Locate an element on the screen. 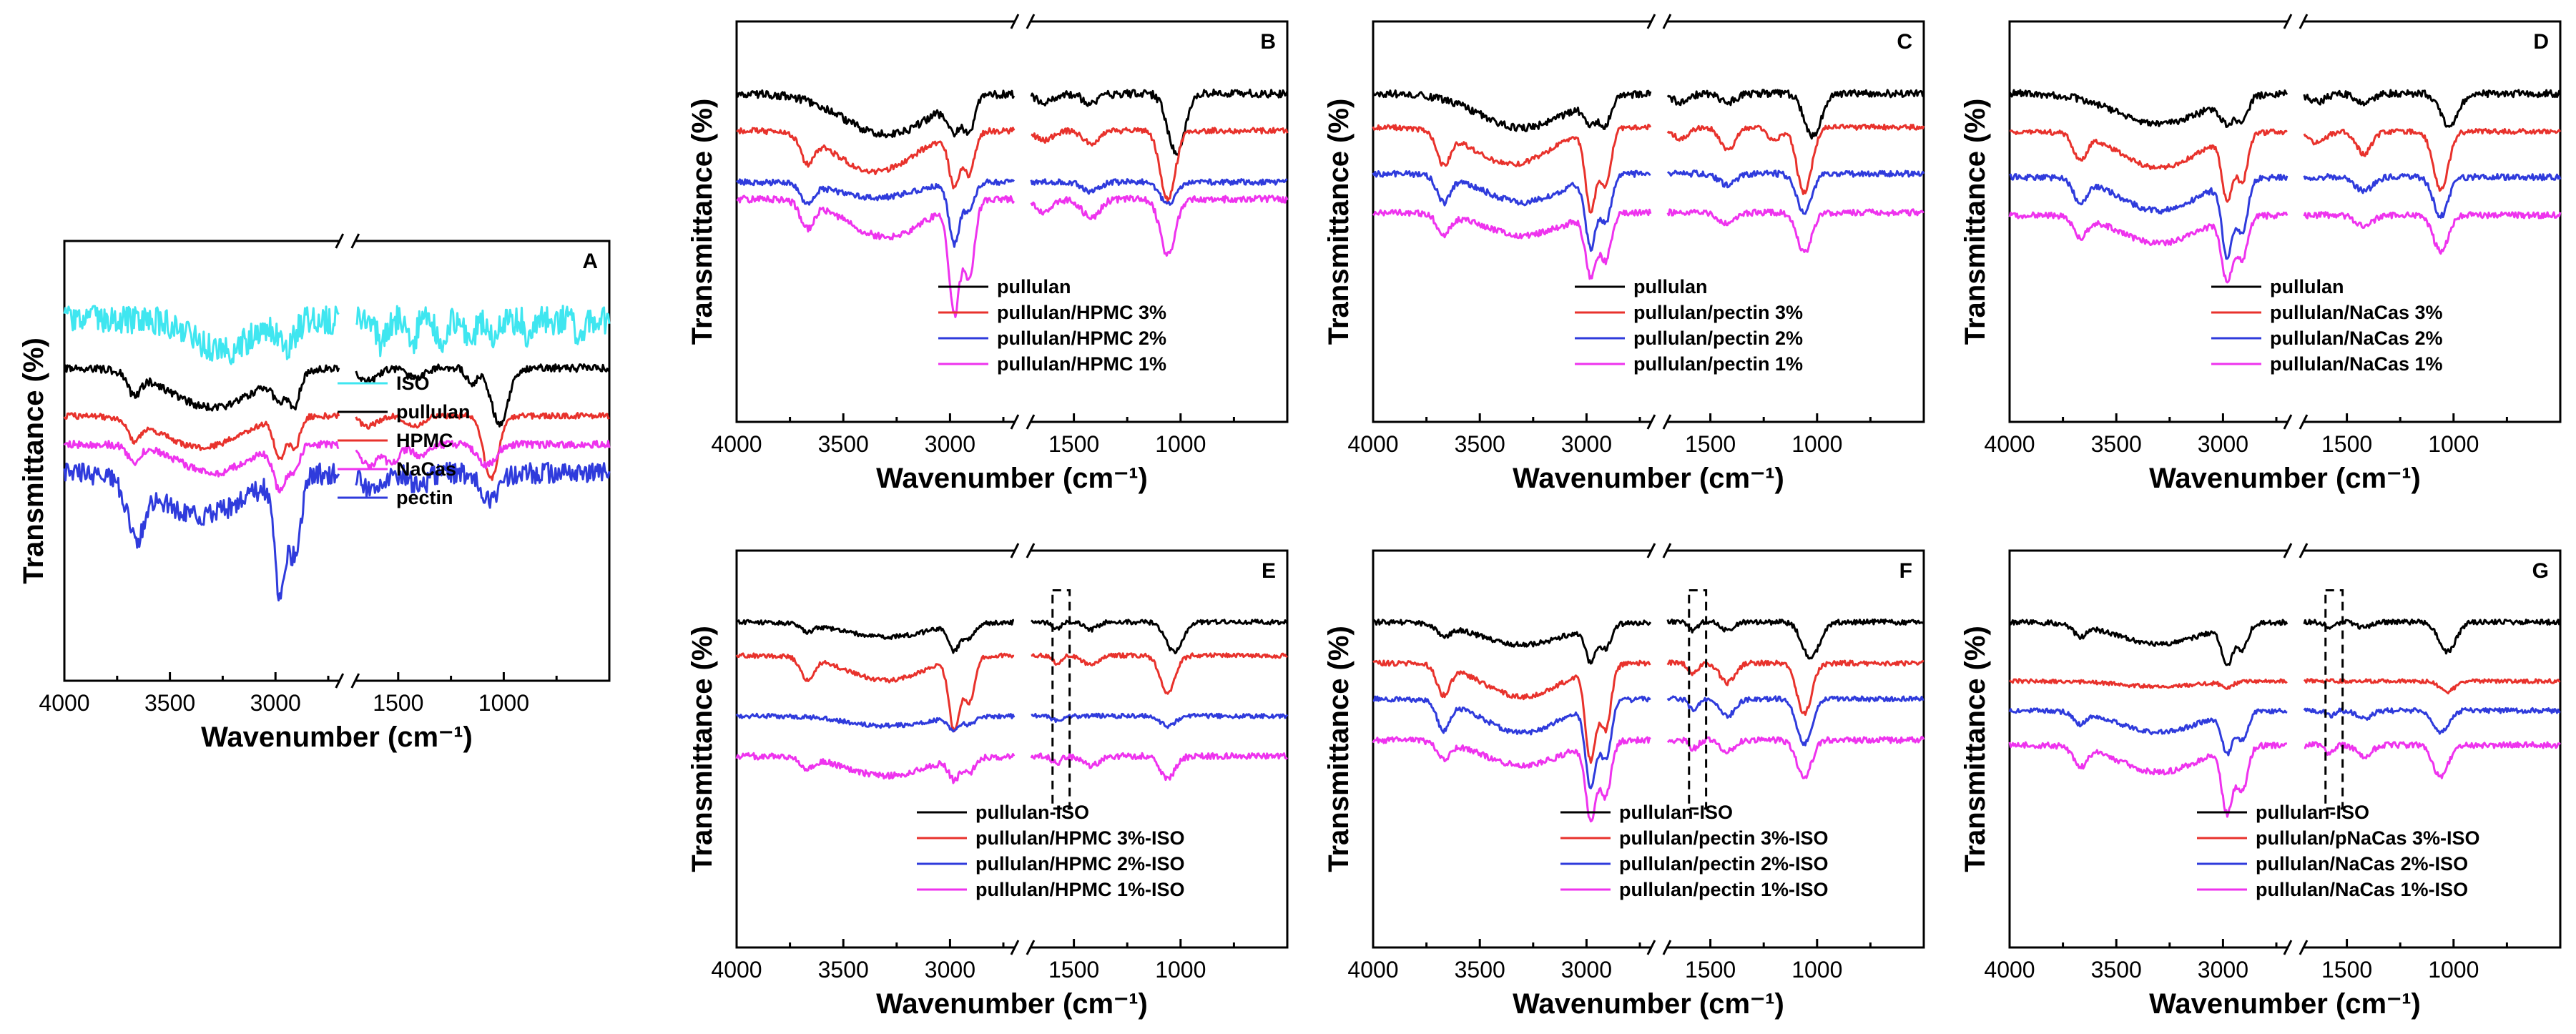 The width and height of the screenshot is (2576, 1034). legend-label: ISO is located at coordinates (413, 383).